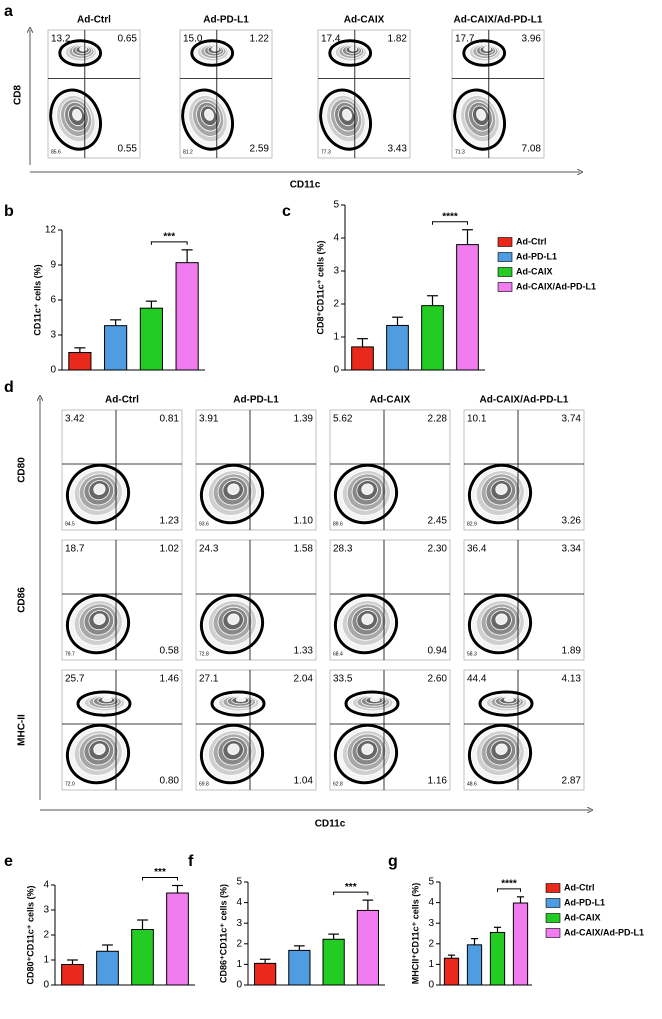 Image resolution: width=662 pixels, height=1019 pixels. I want to click on quadrant-value: 3.34, so click(572, 549).